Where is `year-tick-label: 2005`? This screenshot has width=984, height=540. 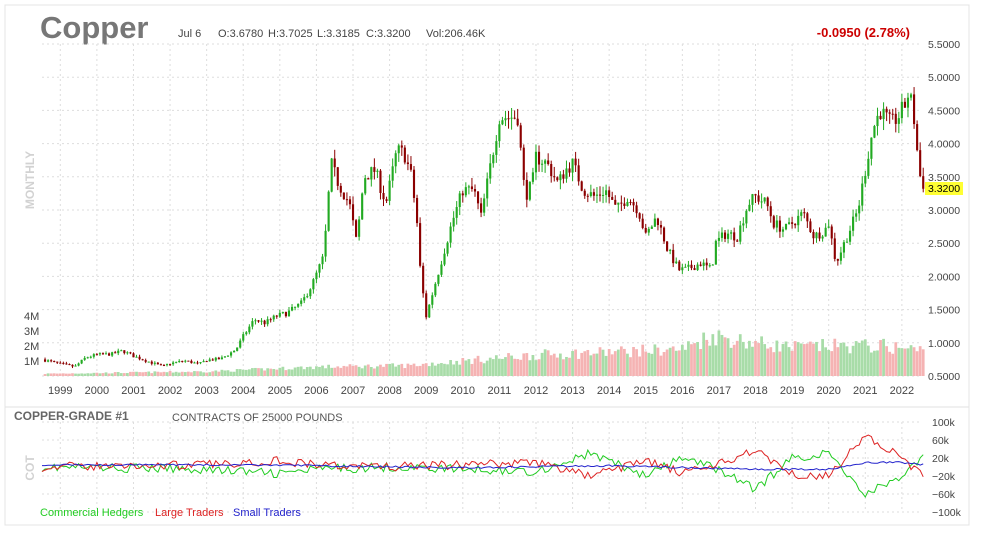 year-tick-label: 2005 is located at coordinates (280, 391).